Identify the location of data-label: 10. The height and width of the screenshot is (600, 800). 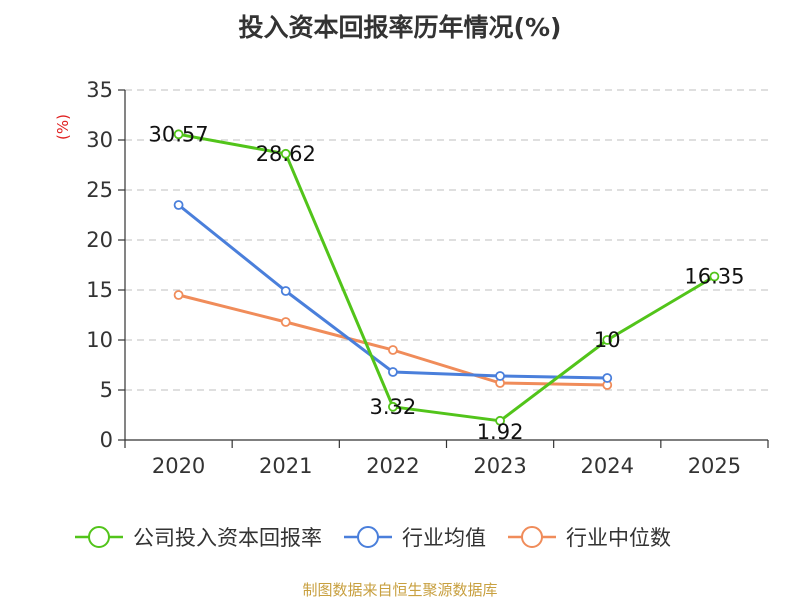
(607, 340).